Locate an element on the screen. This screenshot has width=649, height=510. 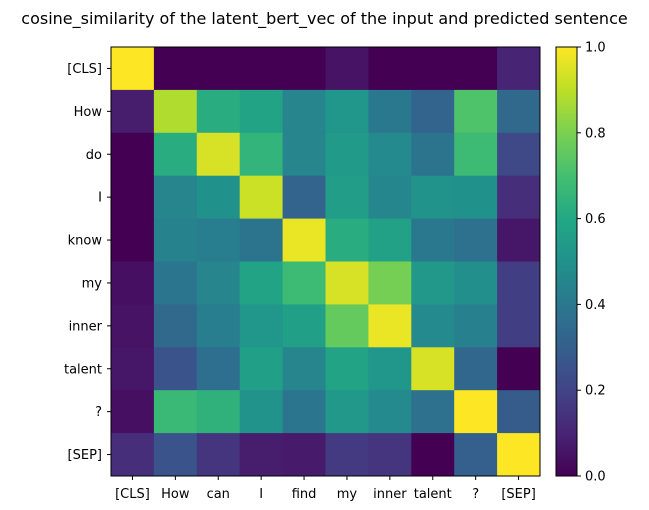
colorbar-tick-label: 0.4 is located at coordinates (595, 305).